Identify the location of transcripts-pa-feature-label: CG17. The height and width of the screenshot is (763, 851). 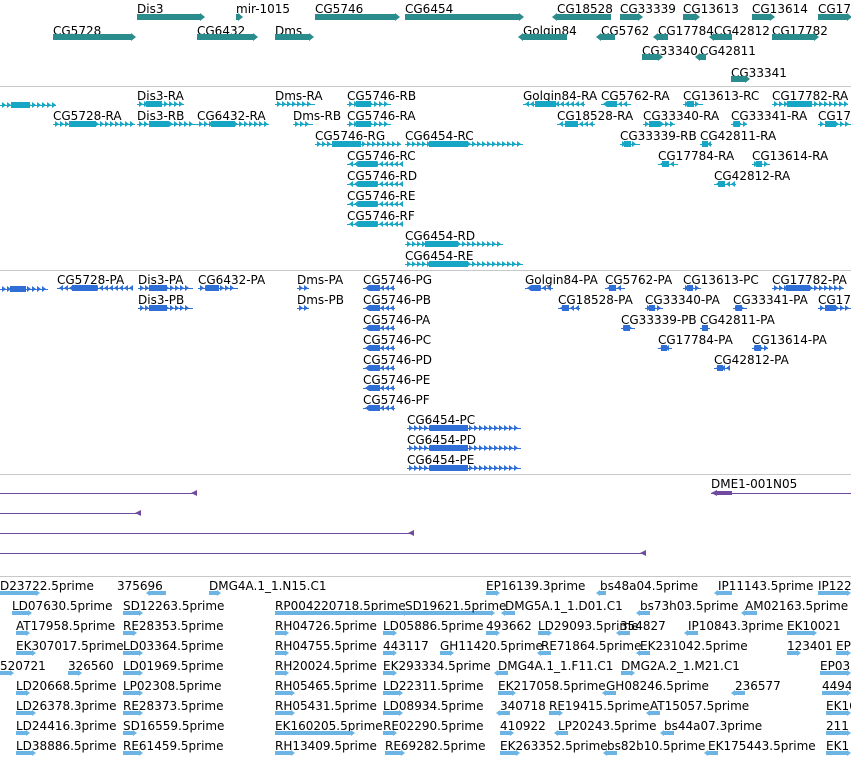
(834, 300).